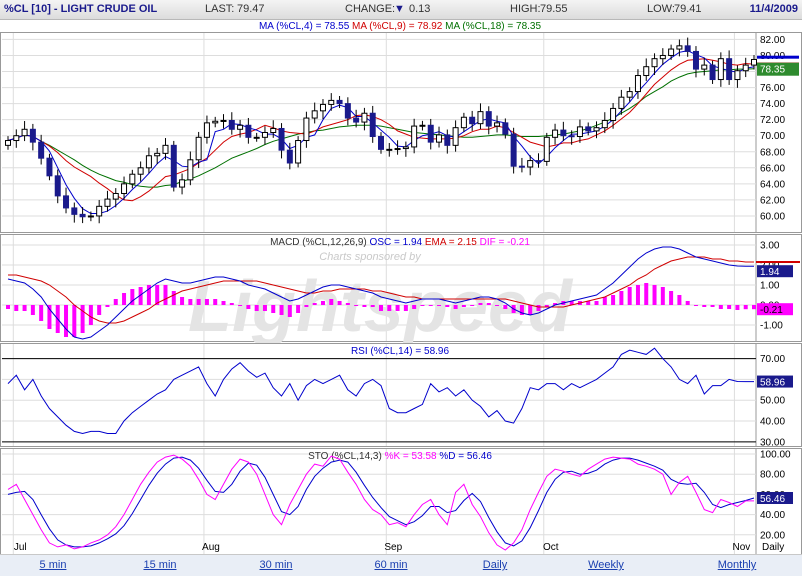 The image size is (802, 576). I want to click on price-axis-tick-label: 70.00, so click(772, 136).